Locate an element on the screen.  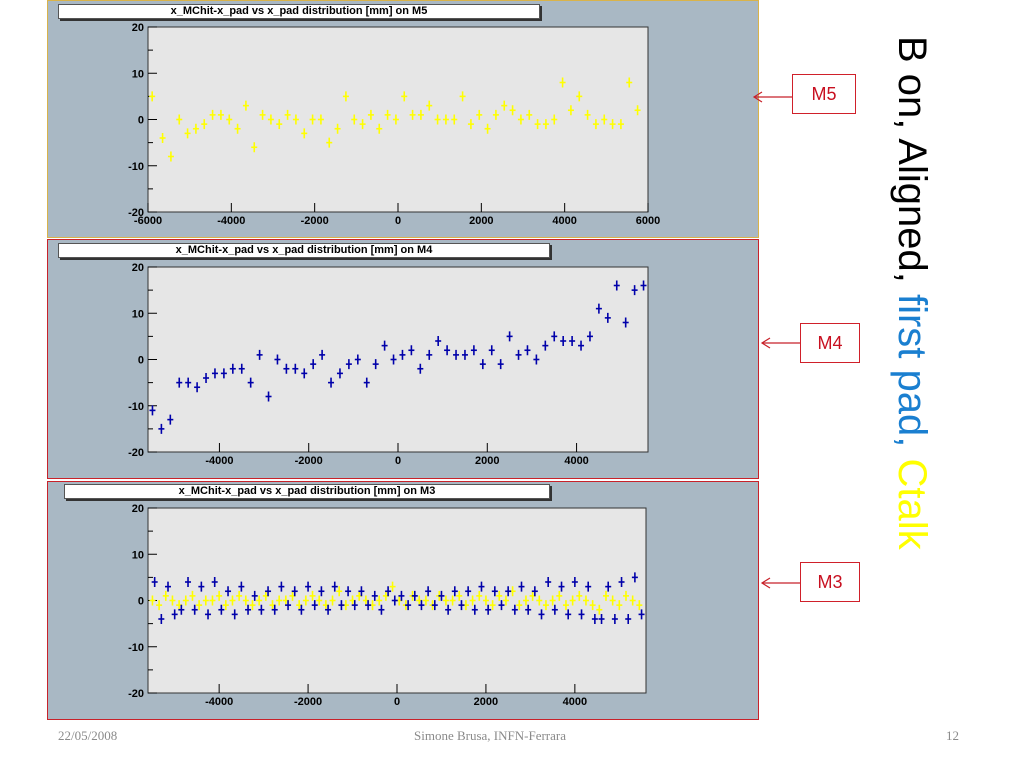
callout-m5: M5 is located at coordinates (824, 94).